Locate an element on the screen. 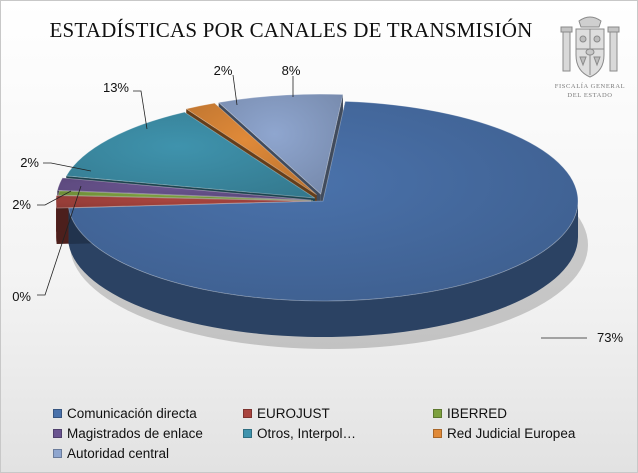  coat-of-arms-logo is located at coordinates (590, 47).